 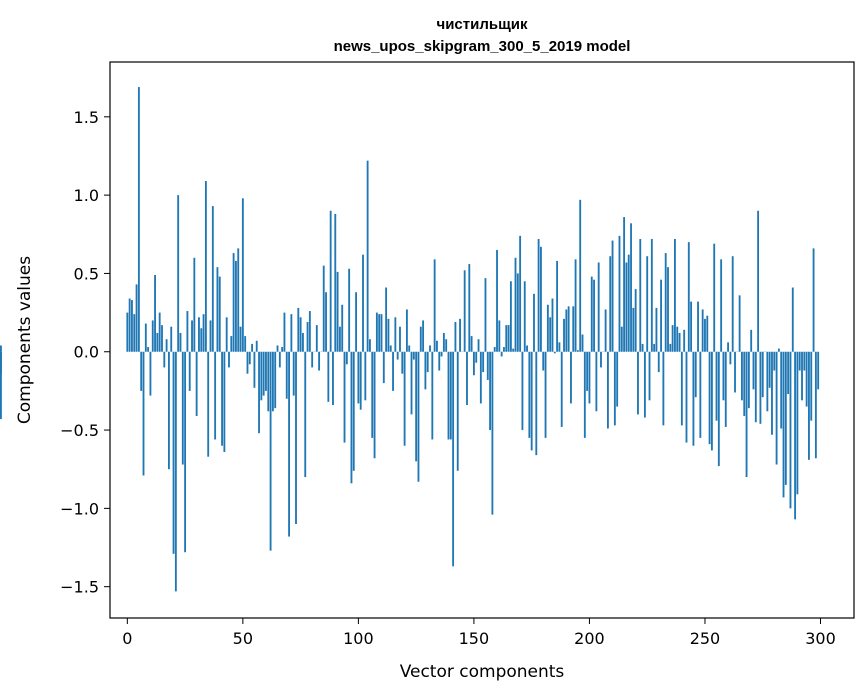 What do you see at coordinates (79, 430) in the screenshot?
I see `y-tick-label: −0.5` at bounding box center [79, 430].